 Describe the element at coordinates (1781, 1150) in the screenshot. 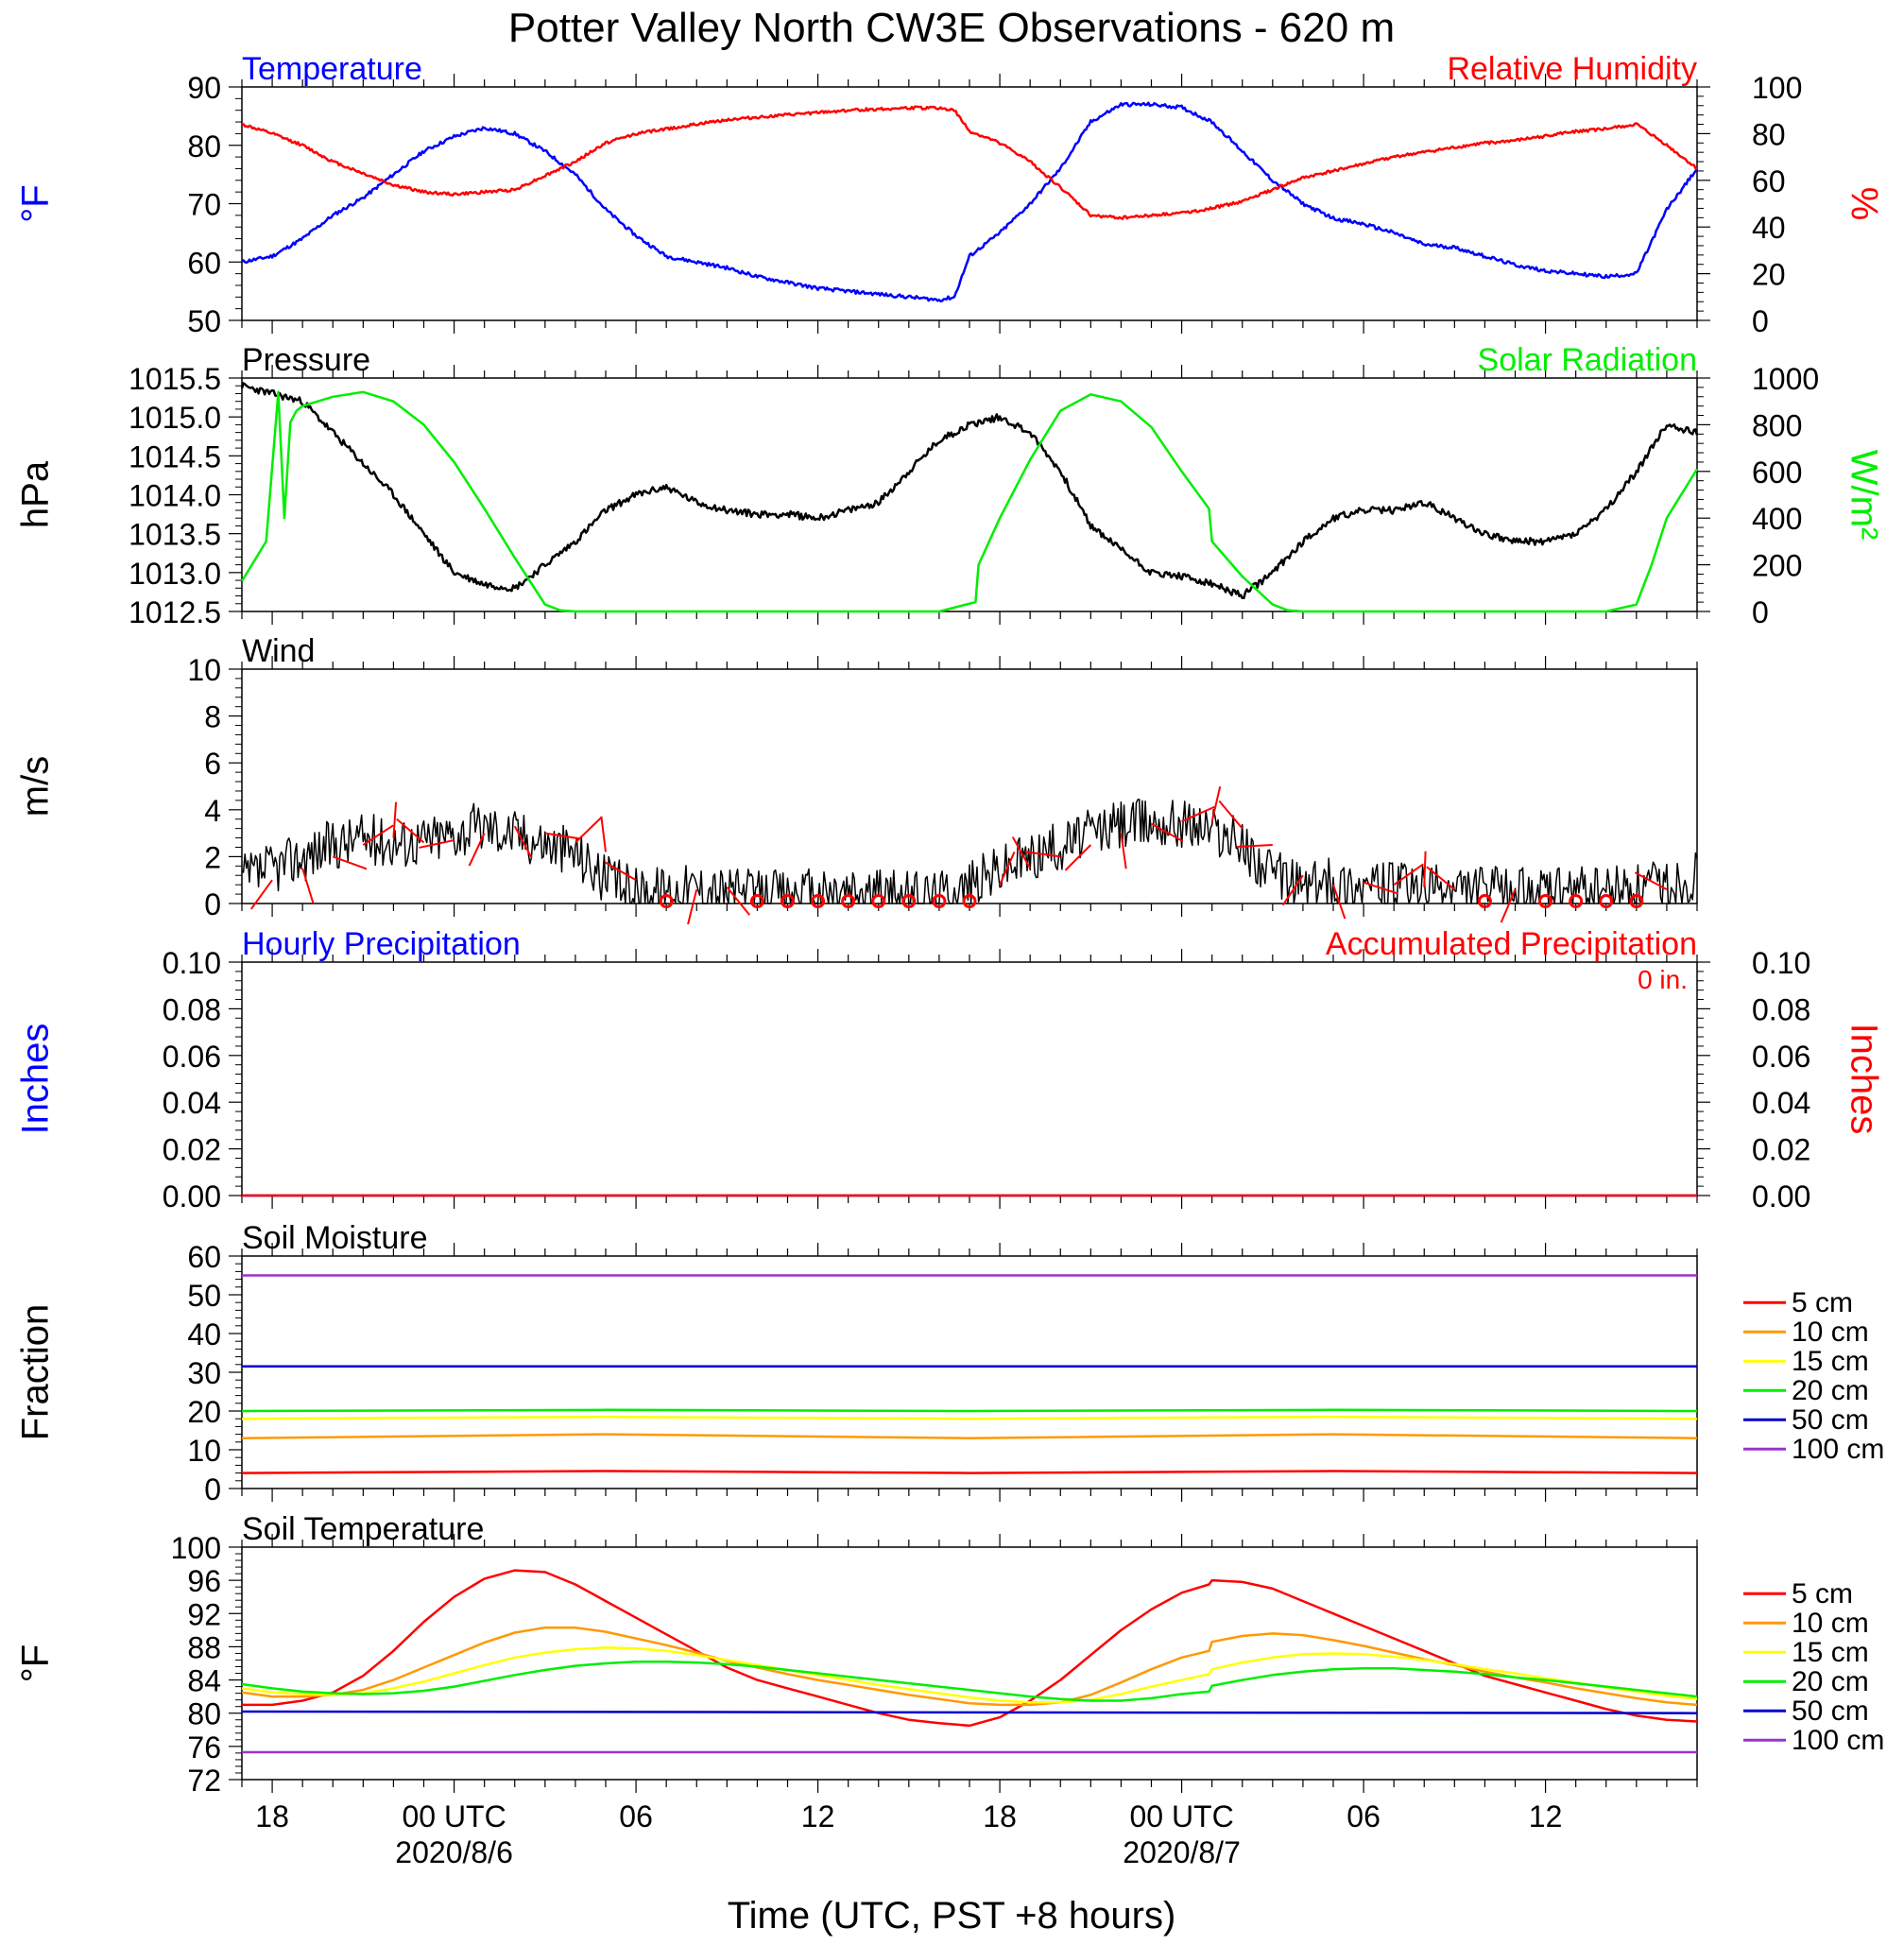

I see `y-tick-label: 0.02` at that location.